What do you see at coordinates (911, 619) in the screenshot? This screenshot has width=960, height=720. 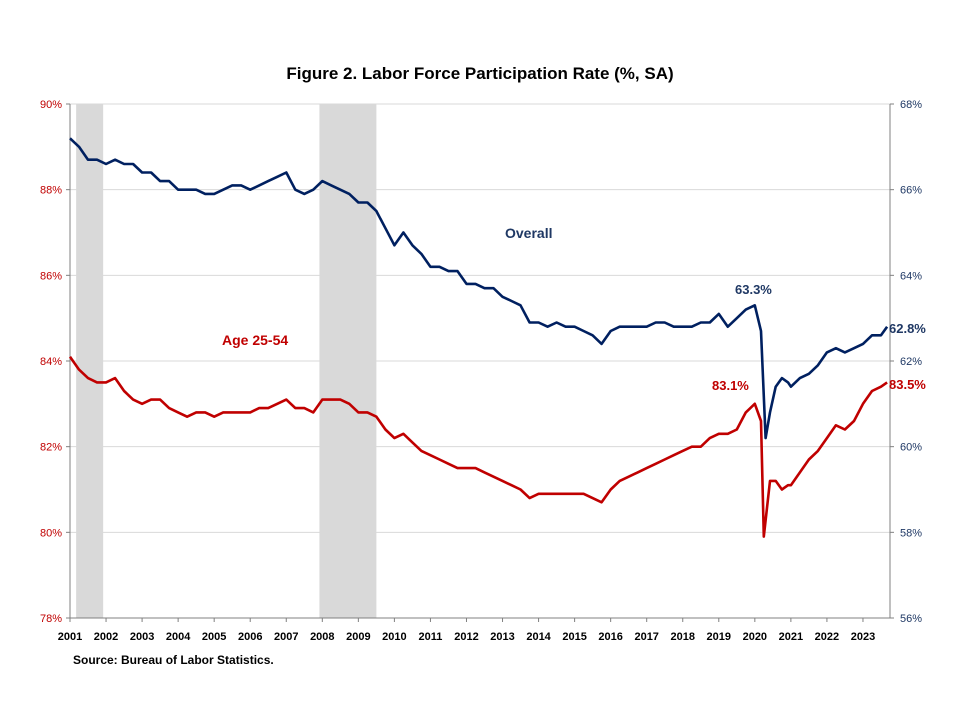 I see `right-tick-label: 56%` at bounding box center [911, 619].